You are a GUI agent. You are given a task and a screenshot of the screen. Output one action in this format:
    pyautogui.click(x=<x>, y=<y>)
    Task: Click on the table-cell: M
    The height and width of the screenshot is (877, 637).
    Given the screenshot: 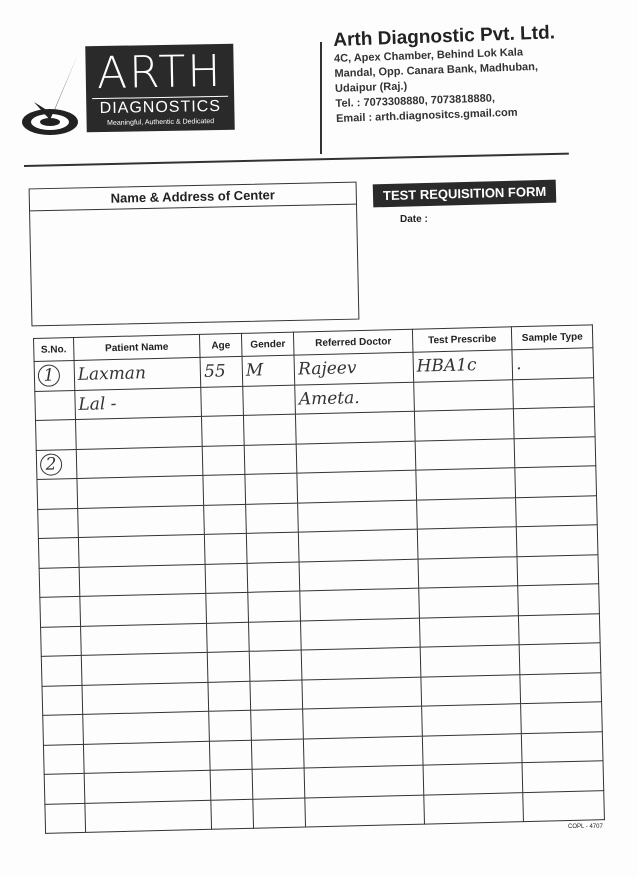 What is the action you would take?
    pyautogui.click(x=268, y=370)
    